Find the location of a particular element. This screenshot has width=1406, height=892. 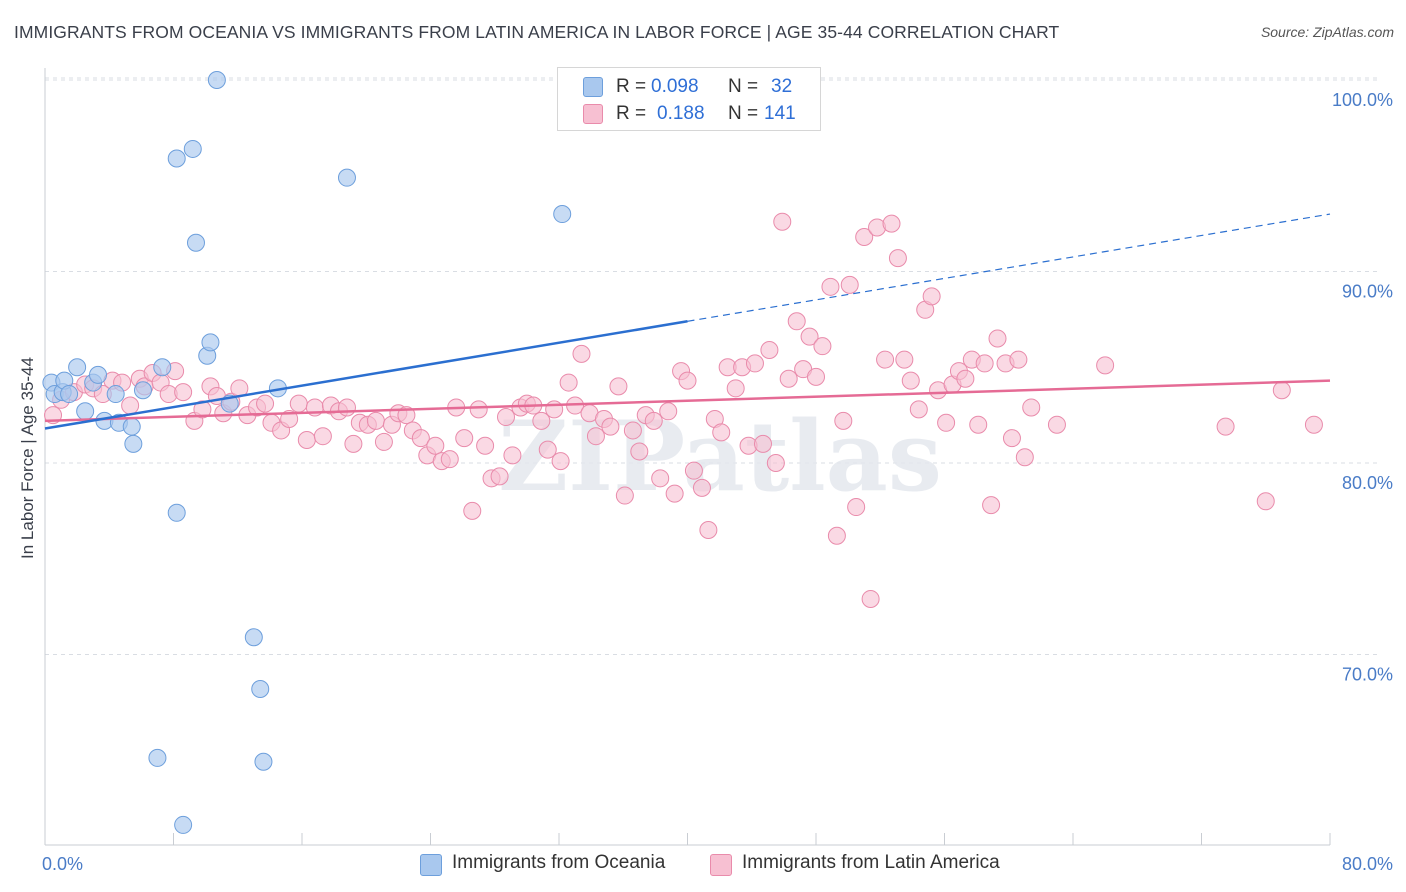

y-tick-label: 80.0% is located at coordinates (1367, 483).